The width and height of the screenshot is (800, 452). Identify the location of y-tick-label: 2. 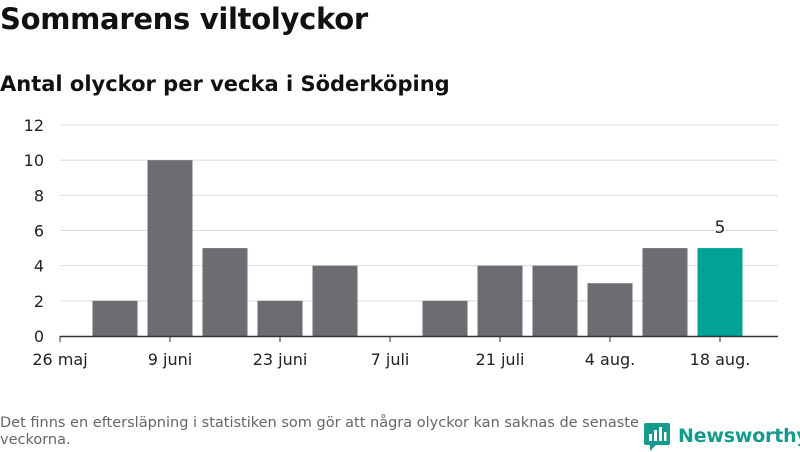
(39, 301).